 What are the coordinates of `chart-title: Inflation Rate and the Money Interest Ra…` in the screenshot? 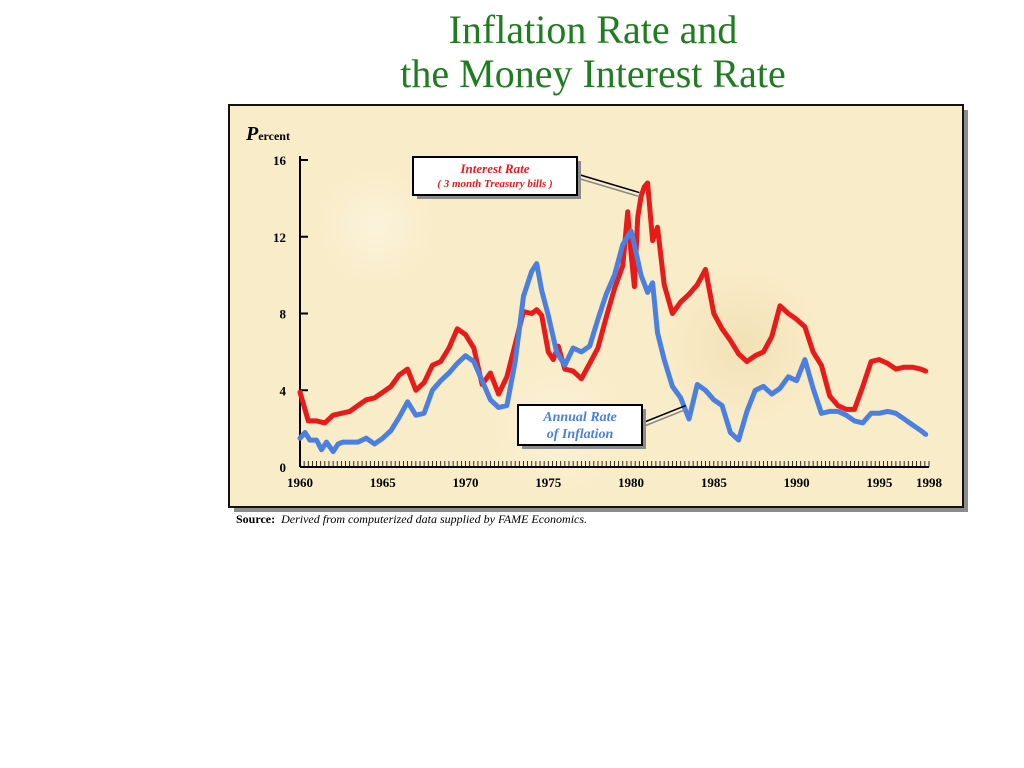 It's located at (593, 52).